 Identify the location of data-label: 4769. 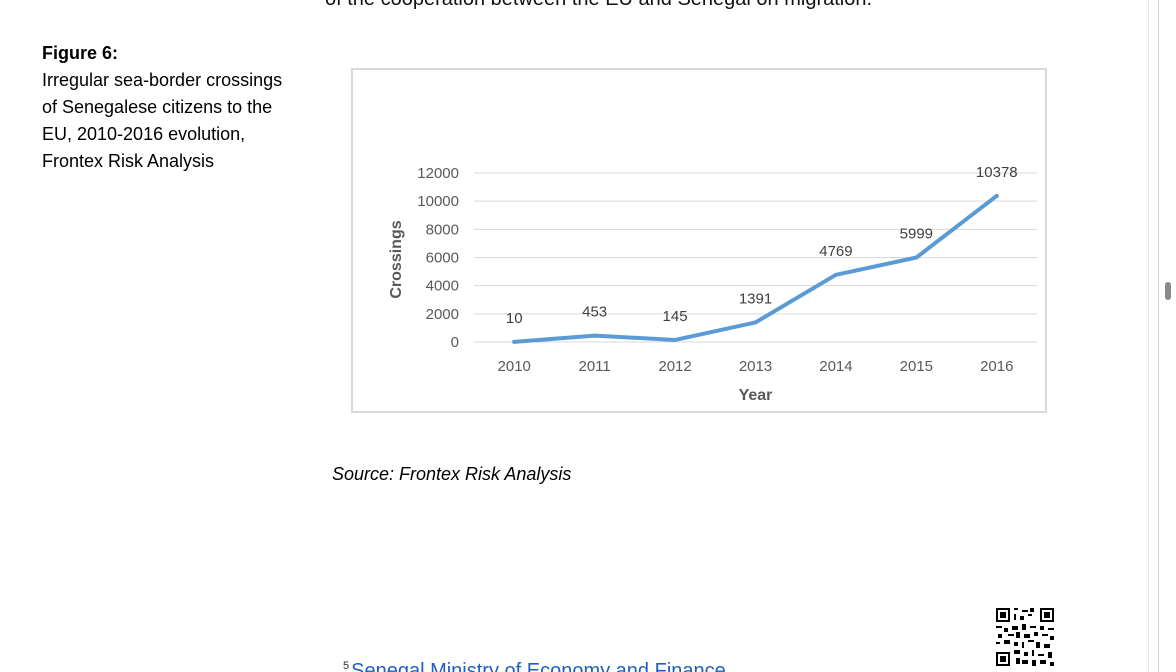
(835, 251).